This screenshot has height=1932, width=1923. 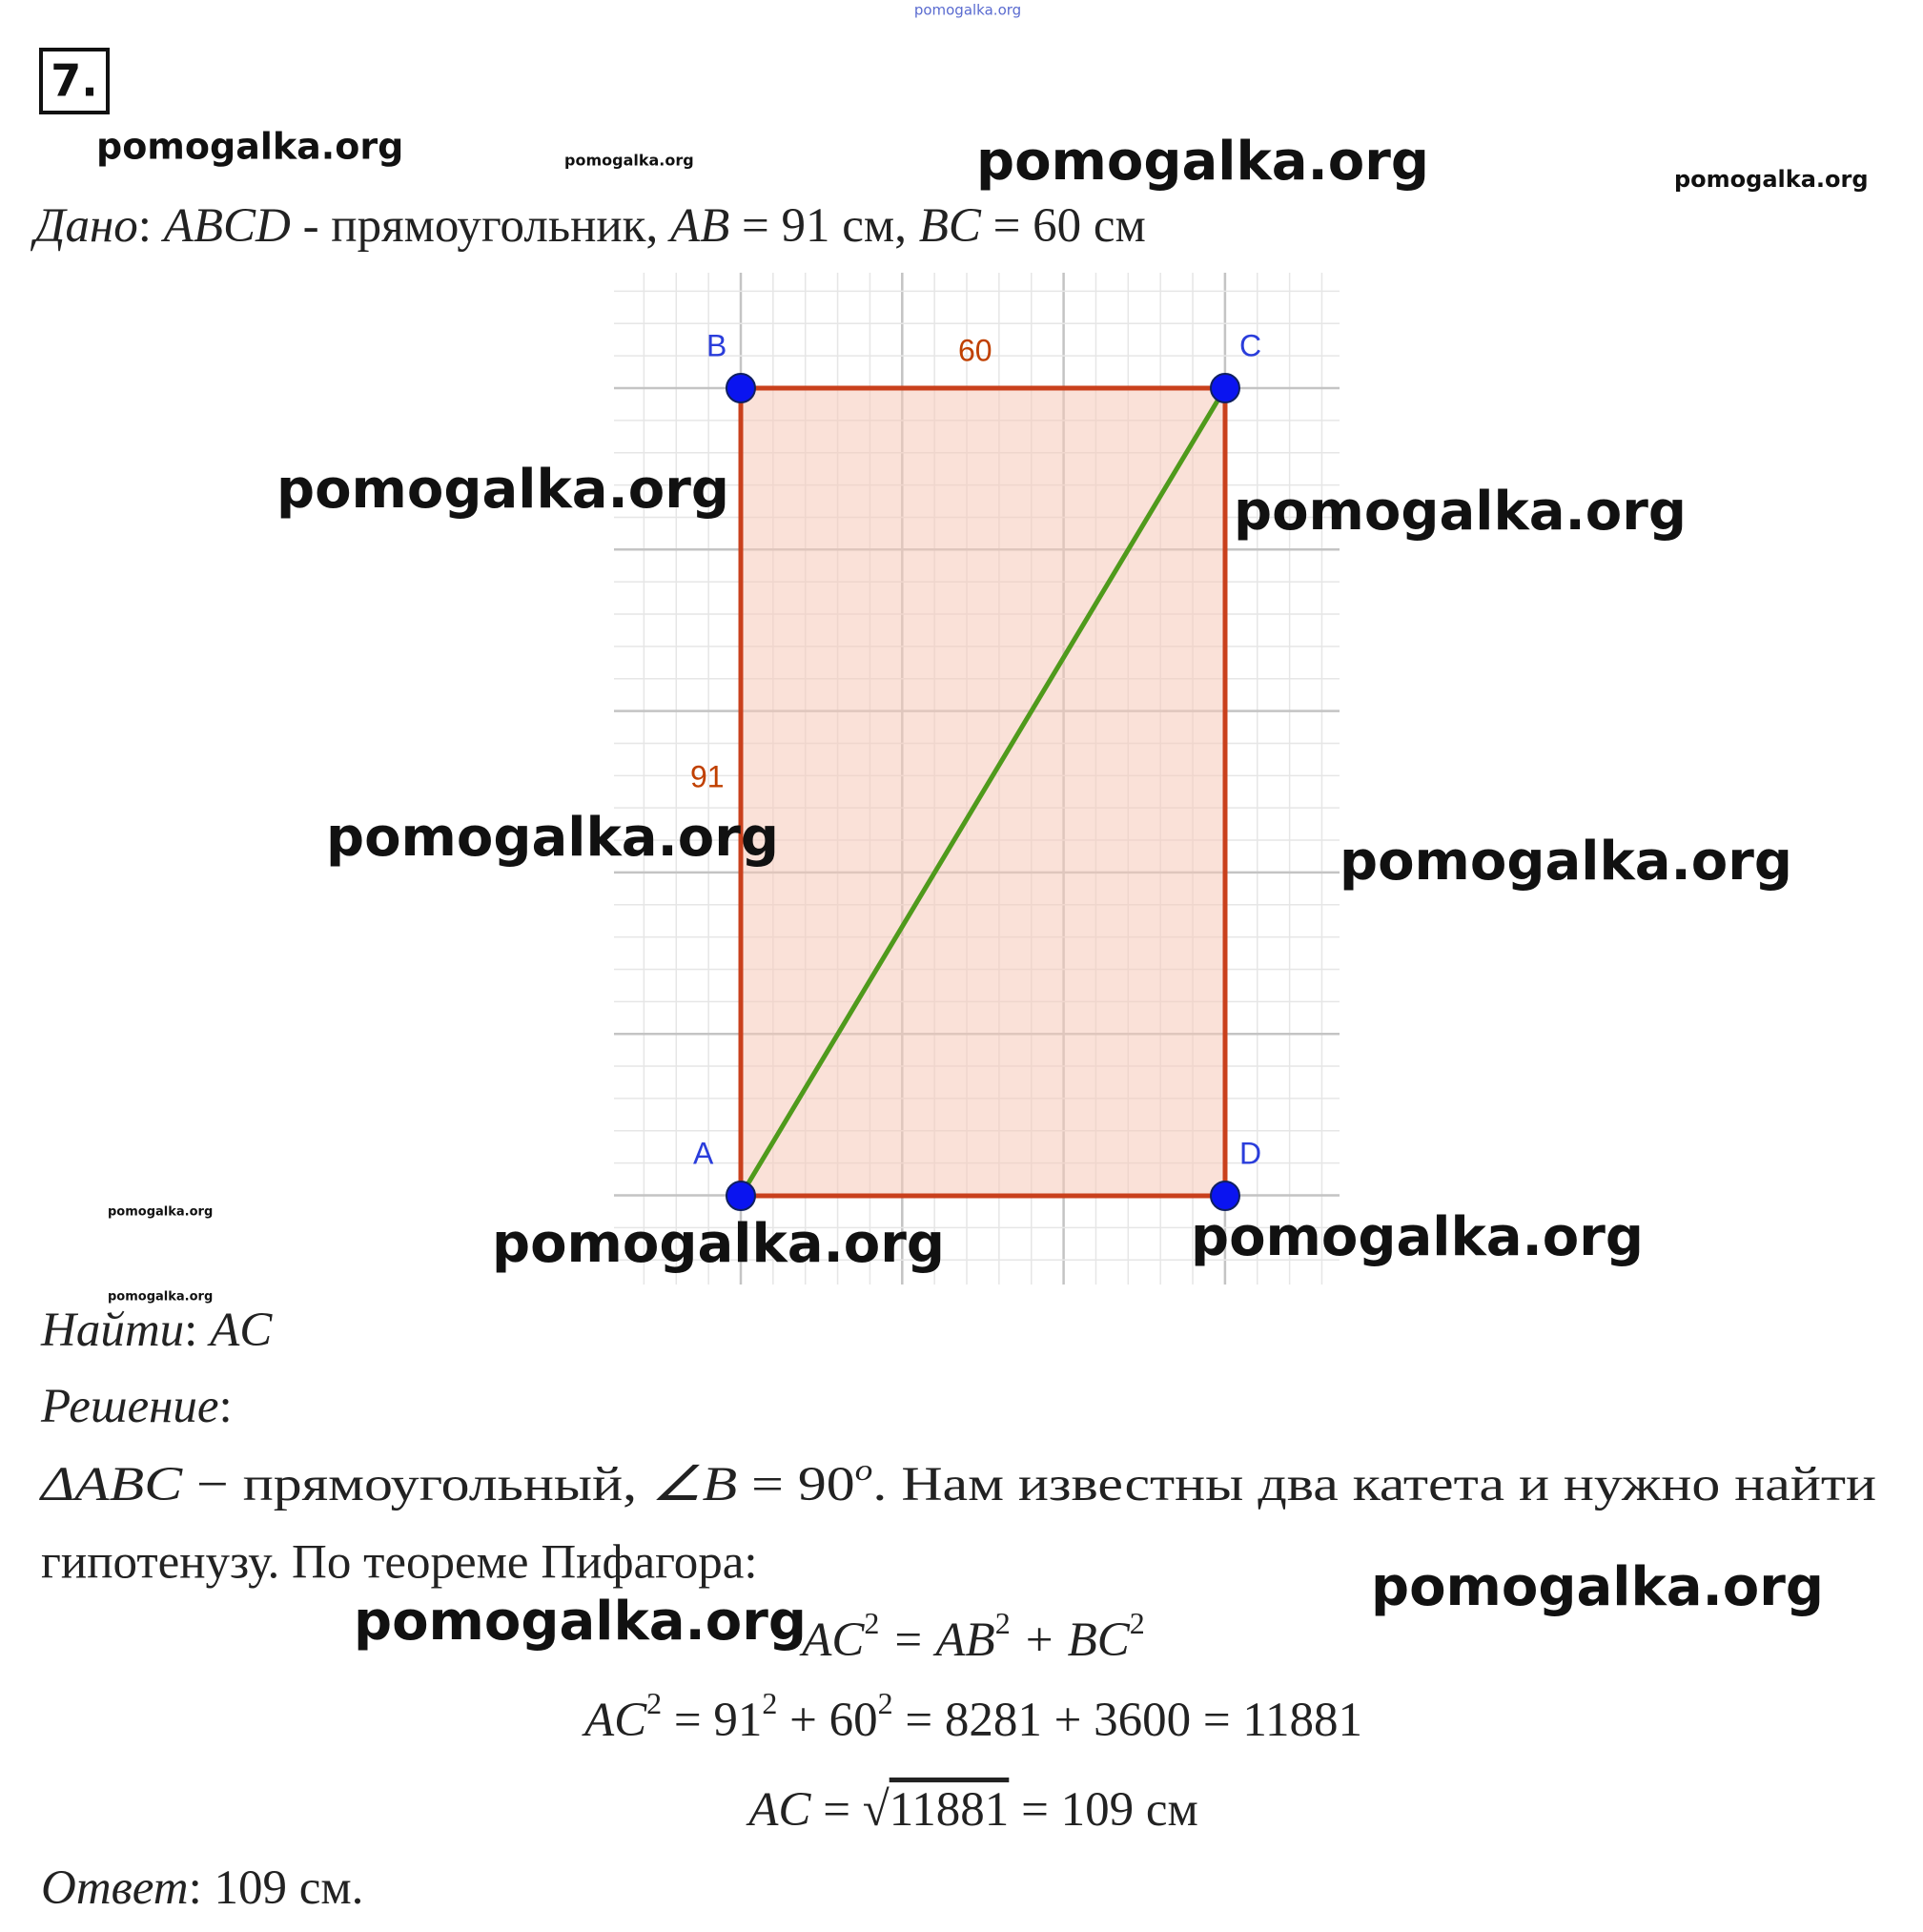 I want to click on text: ΔABC, so click(x=111, y=1484).